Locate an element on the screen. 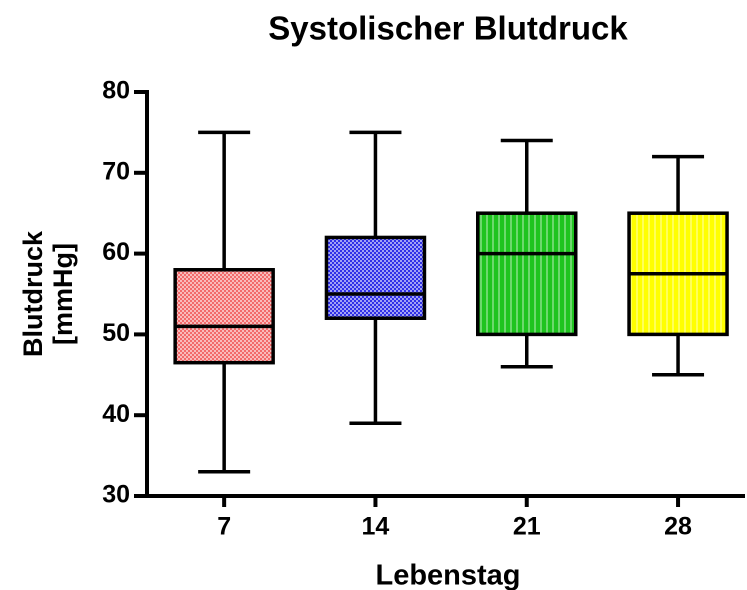 Image resolution: width=747 pixels, height=590 pixels. x-axis-label: Lebenstag is located at coordinates (447, 575).